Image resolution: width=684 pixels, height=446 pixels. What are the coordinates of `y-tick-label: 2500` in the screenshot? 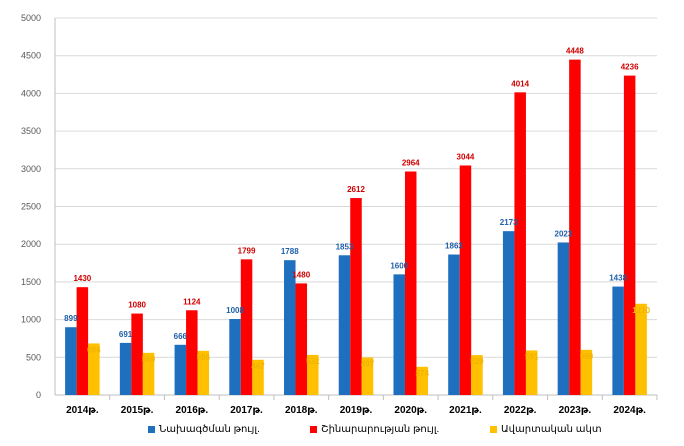 It's located at (31, 207).